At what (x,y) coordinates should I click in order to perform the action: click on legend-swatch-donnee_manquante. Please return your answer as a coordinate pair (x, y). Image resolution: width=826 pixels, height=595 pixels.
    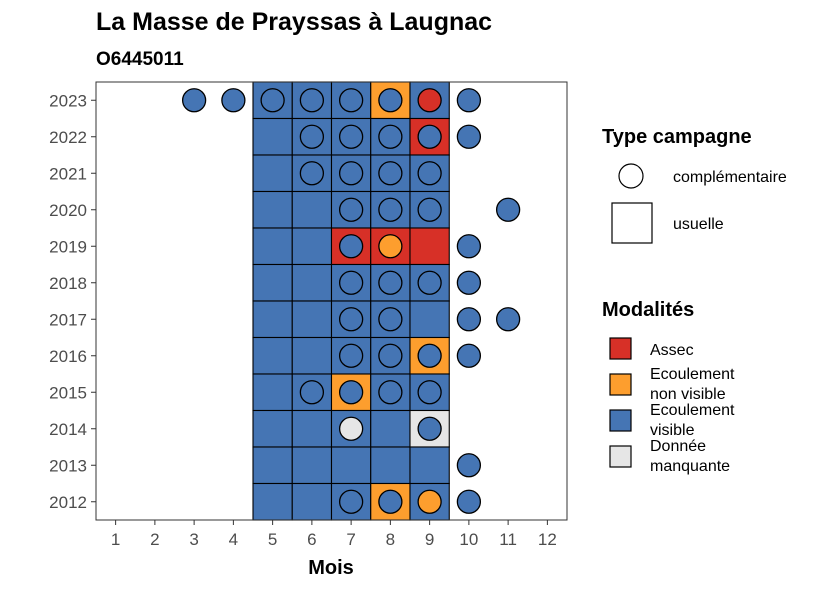
    Looking at the image, I should click on (620, 456).